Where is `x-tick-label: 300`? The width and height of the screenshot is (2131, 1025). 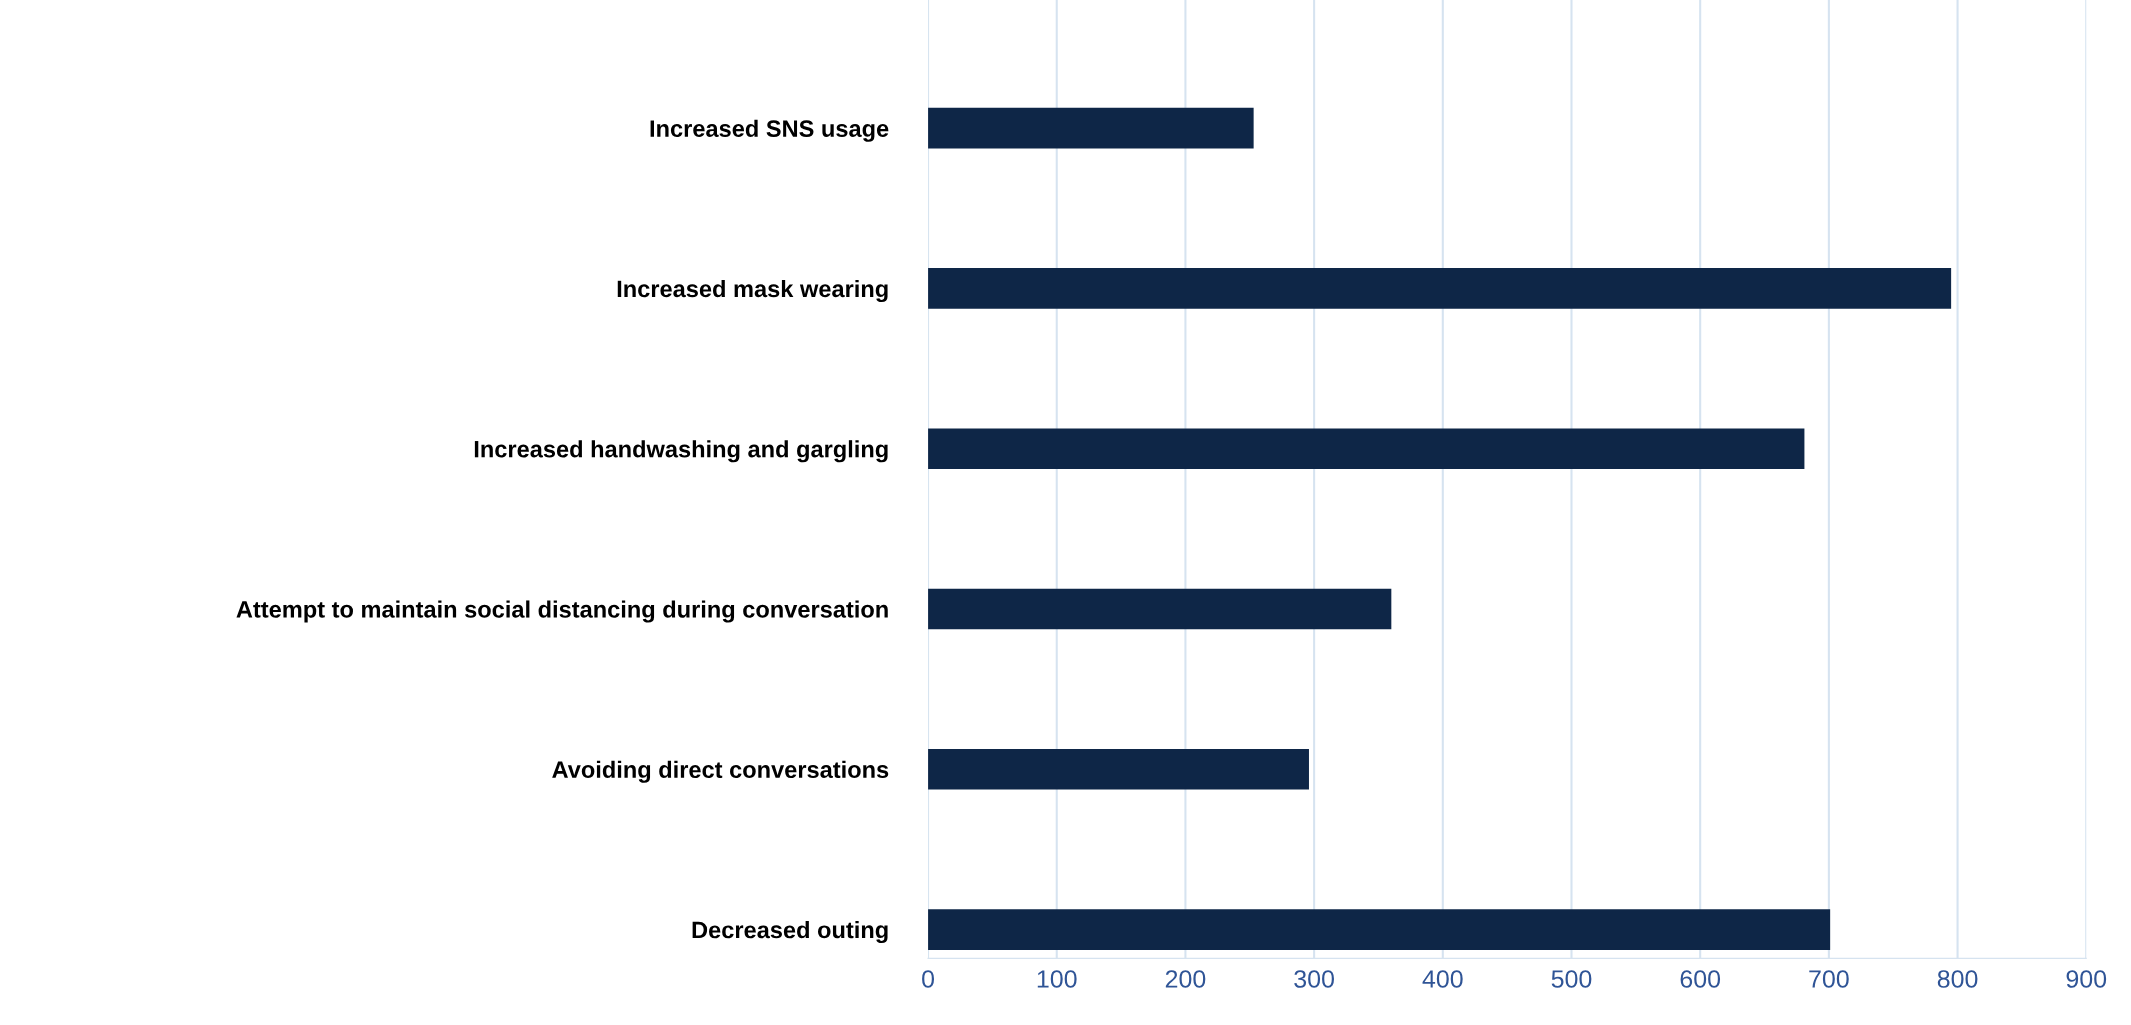
x-tick-label: 300 is located at coordinates (1314, 979).